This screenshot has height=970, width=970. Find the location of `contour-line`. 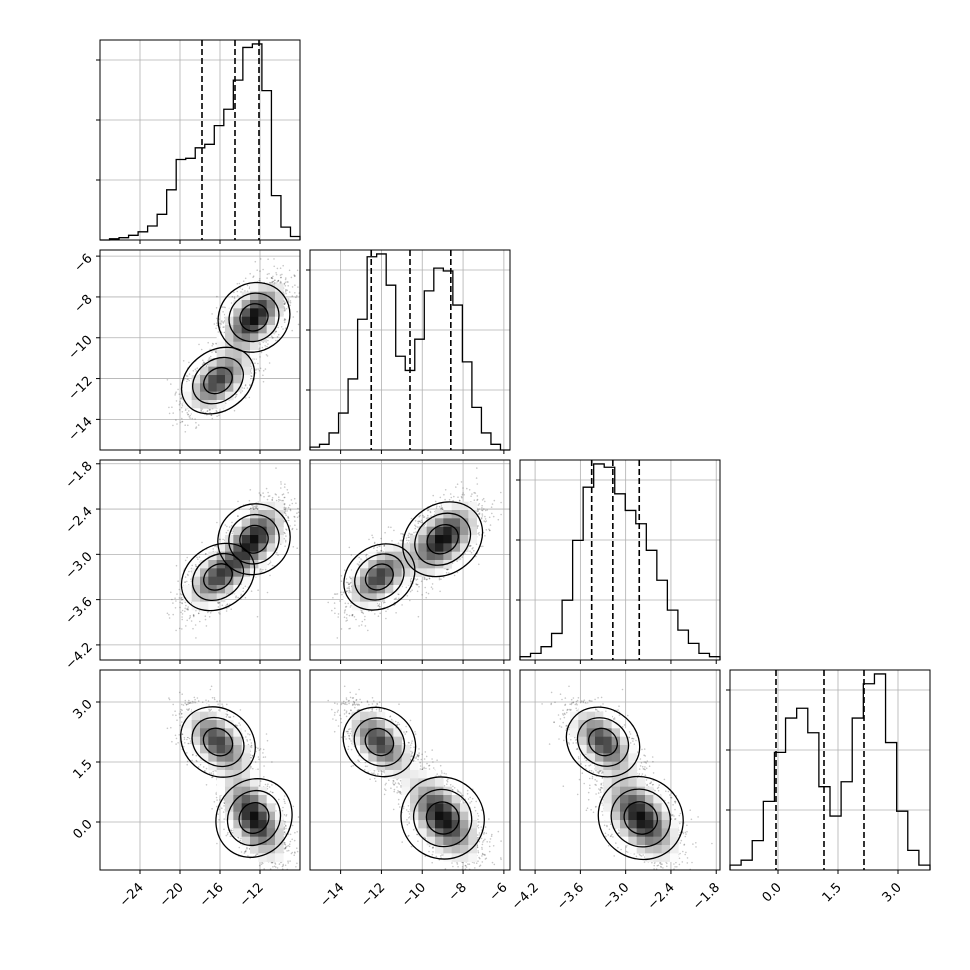

contour-line is located at coordinates (218, 380).